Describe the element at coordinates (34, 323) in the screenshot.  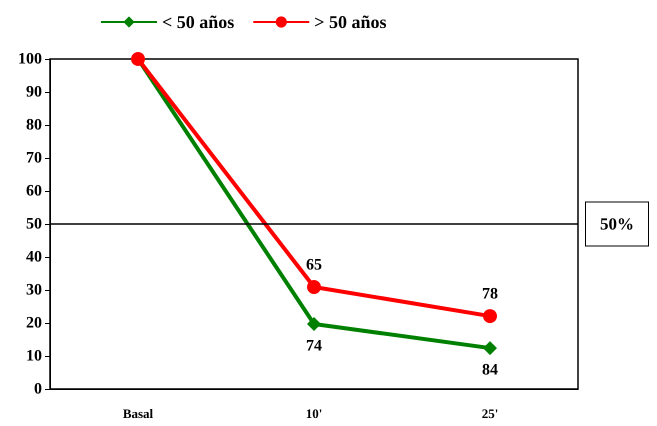
I see `y-tick-label: 20` at that location.